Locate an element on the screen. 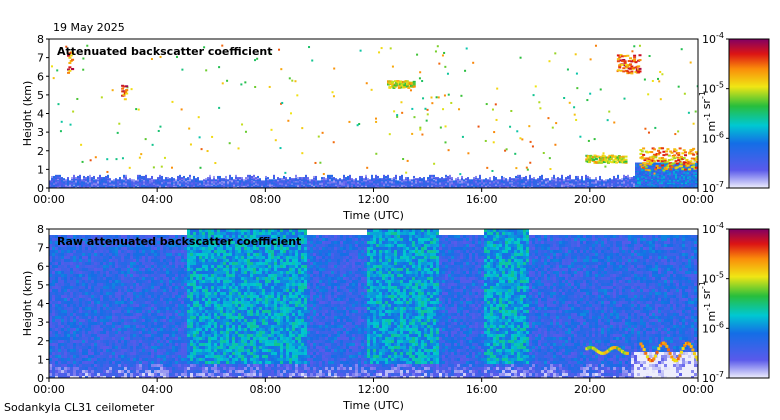 The image size is (780, 420). y-tick-label: 2 is located at coordinates (40, 151).